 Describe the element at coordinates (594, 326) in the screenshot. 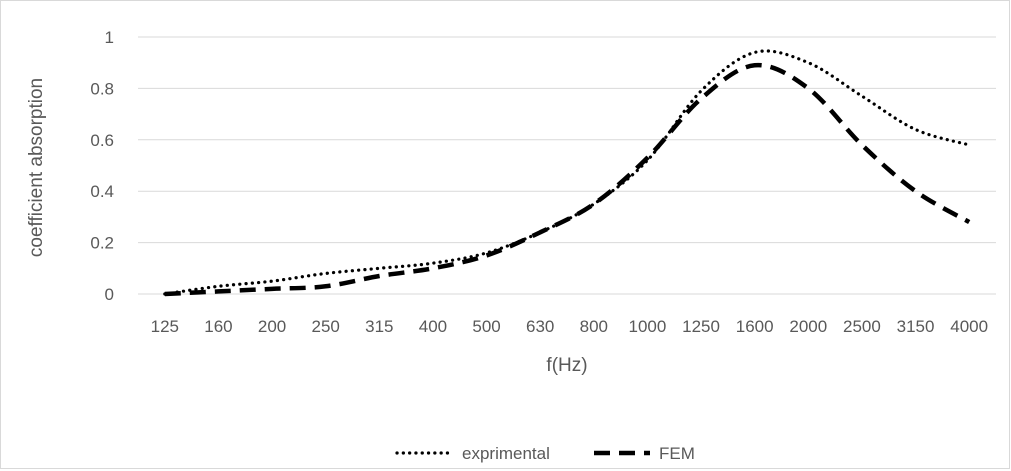

I see `x-tick-label: 800` at that location.